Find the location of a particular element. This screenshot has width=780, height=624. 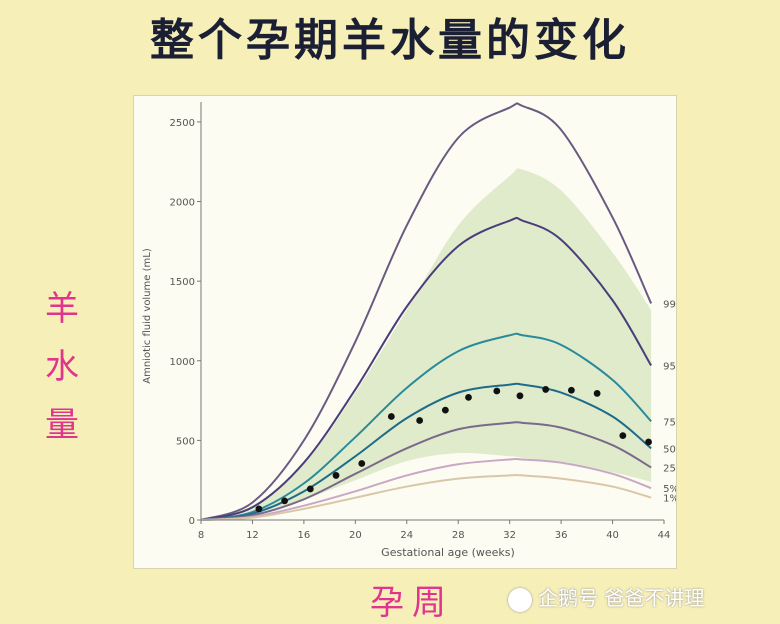

y-axis-label: Amniotic fluid volume (mL) is located at coordinates (147, 316).